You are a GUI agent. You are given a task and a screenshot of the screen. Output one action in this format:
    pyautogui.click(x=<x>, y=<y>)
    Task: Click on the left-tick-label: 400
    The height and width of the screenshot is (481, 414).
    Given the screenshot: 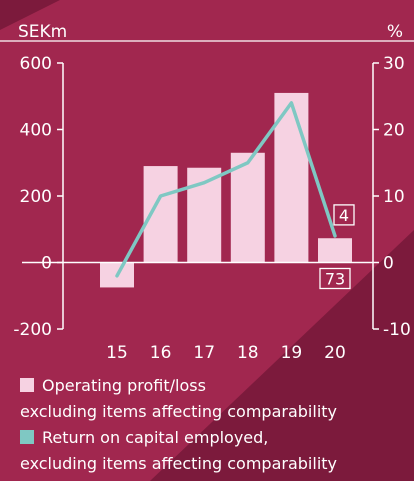 What is the action you would take?
    pyautogui.click(x=36, y=131)
    